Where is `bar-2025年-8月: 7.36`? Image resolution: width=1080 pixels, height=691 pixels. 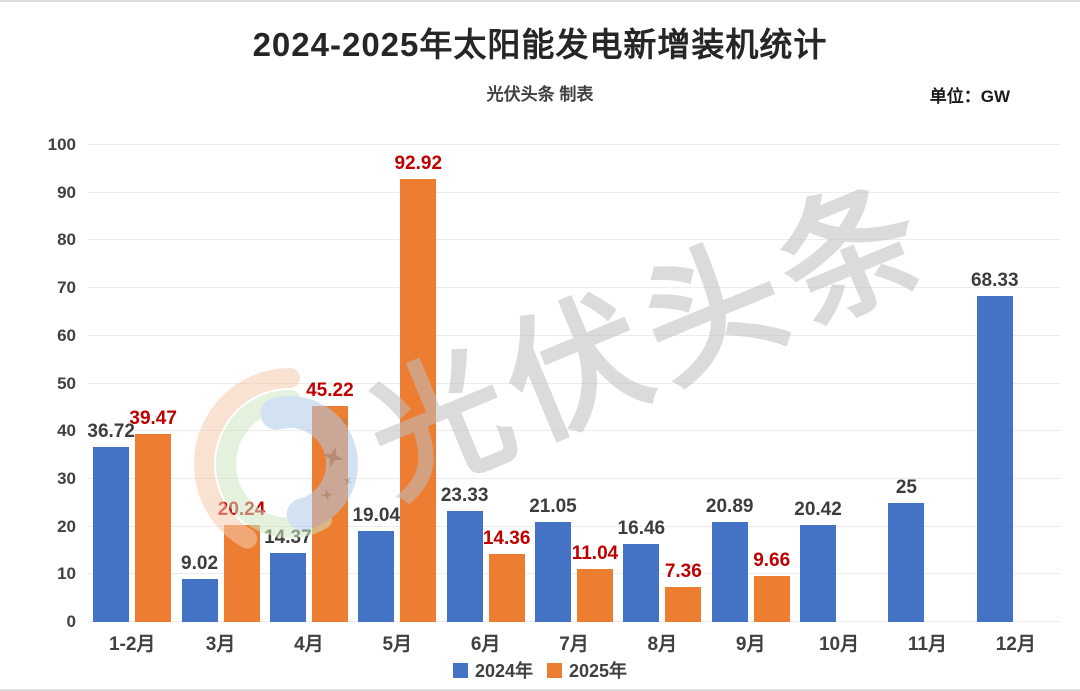 bar-2025年-8月: 7.36 is located at coordinates (683, 591).